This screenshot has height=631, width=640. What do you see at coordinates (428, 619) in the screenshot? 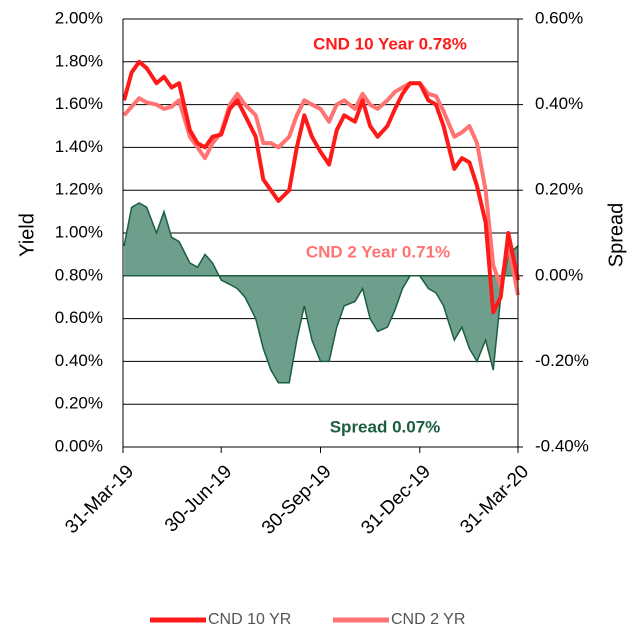
I see `legend-label: CND 2 YR` at bounding box center [428, 619].